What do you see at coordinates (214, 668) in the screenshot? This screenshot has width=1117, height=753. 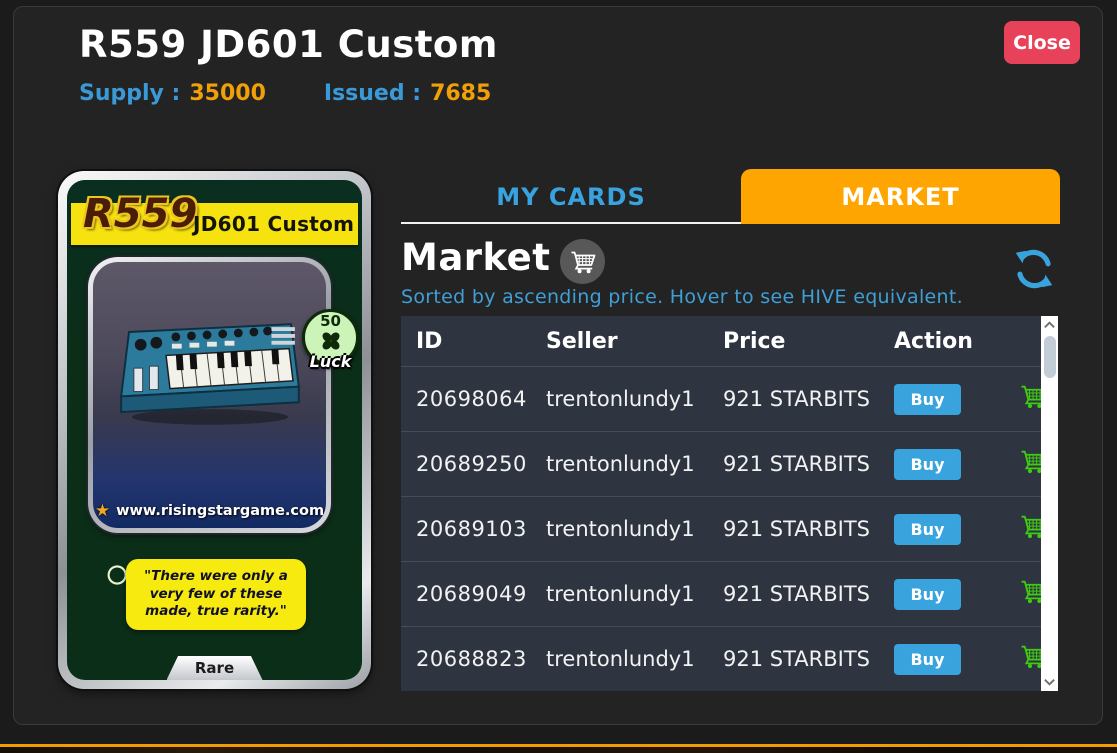 I see `rarity-badge: Rare` at bounding box center [214, 668].